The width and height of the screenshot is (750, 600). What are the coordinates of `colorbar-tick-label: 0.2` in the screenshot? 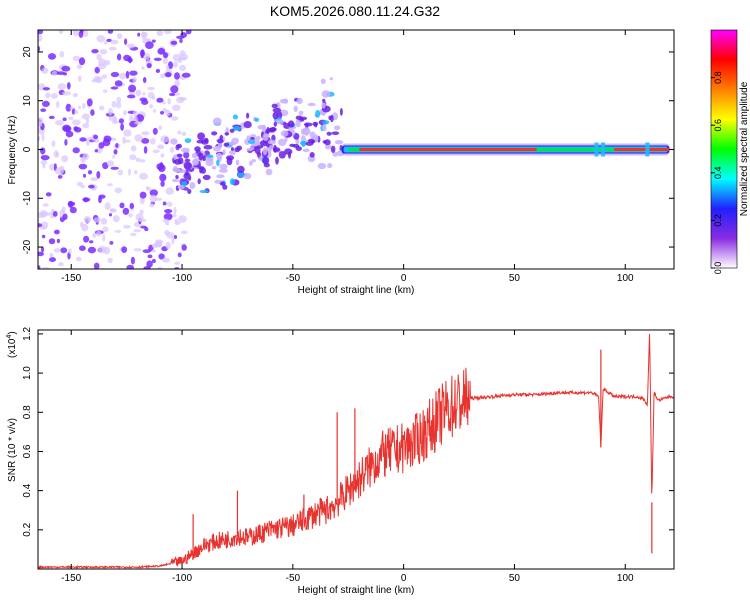 It's located at (718, 220).